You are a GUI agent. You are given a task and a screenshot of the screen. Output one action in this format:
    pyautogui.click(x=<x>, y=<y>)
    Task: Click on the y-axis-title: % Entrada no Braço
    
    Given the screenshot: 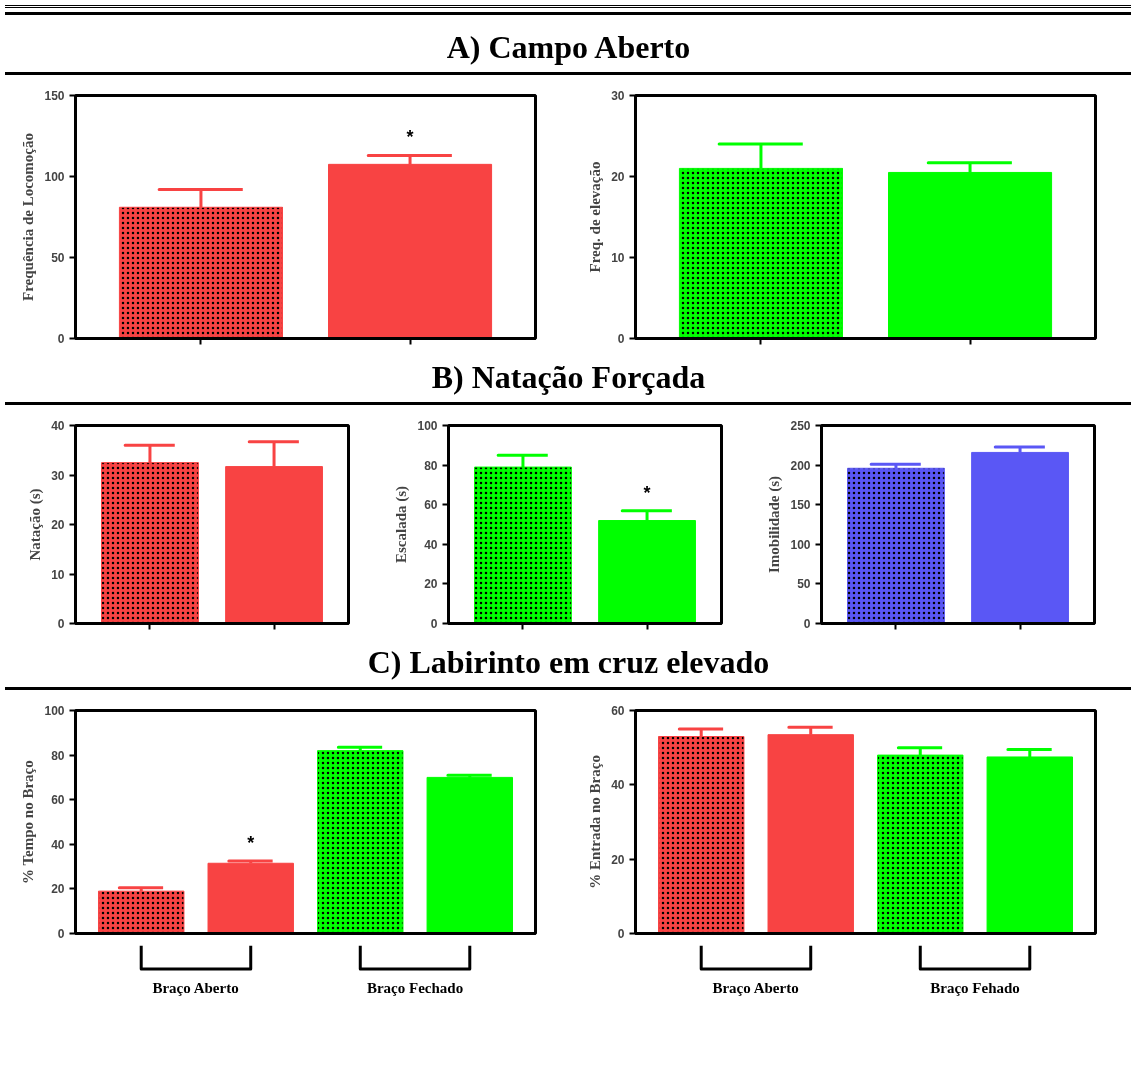 What is the action you would take?
    pyautogui.click(x=595, y=822)
    